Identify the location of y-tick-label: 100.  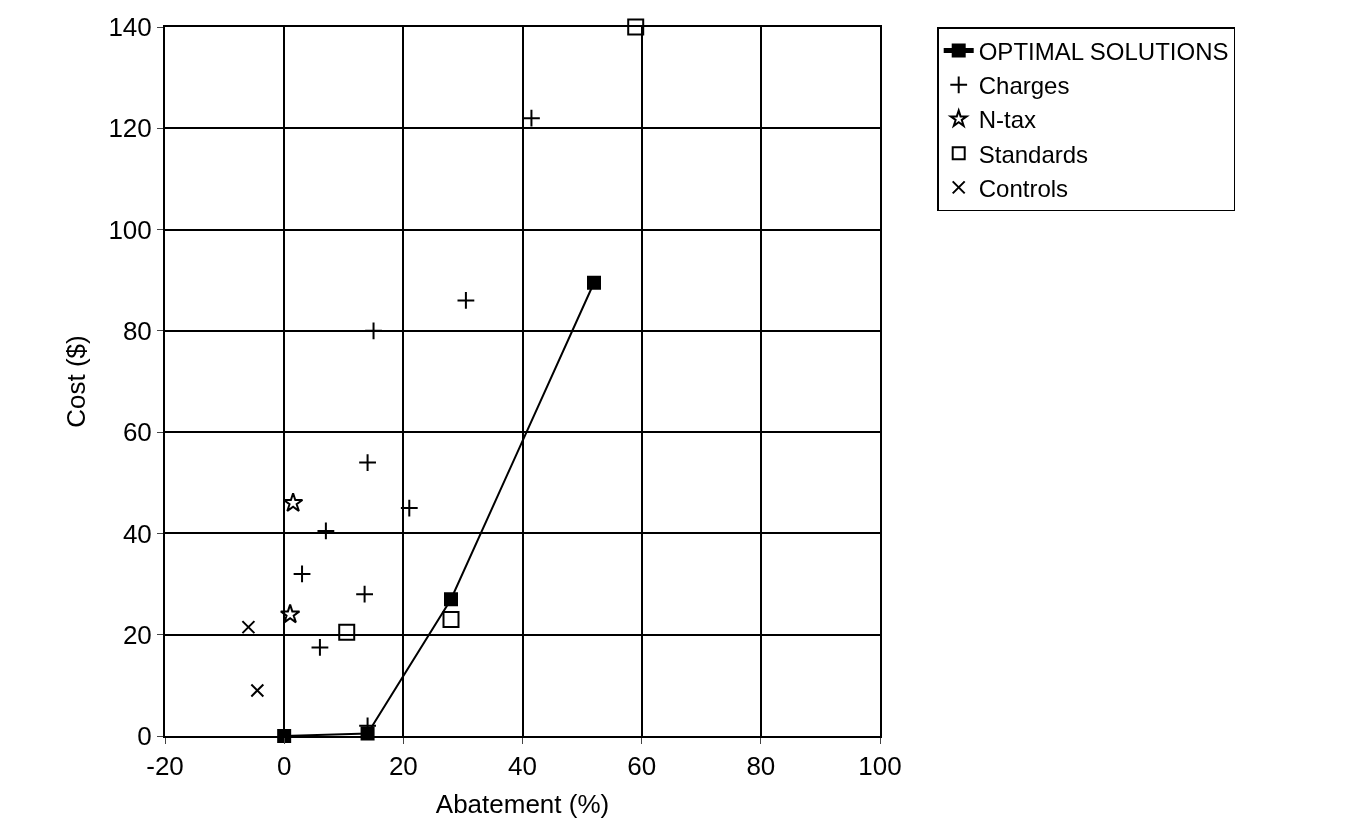
(130, 229).